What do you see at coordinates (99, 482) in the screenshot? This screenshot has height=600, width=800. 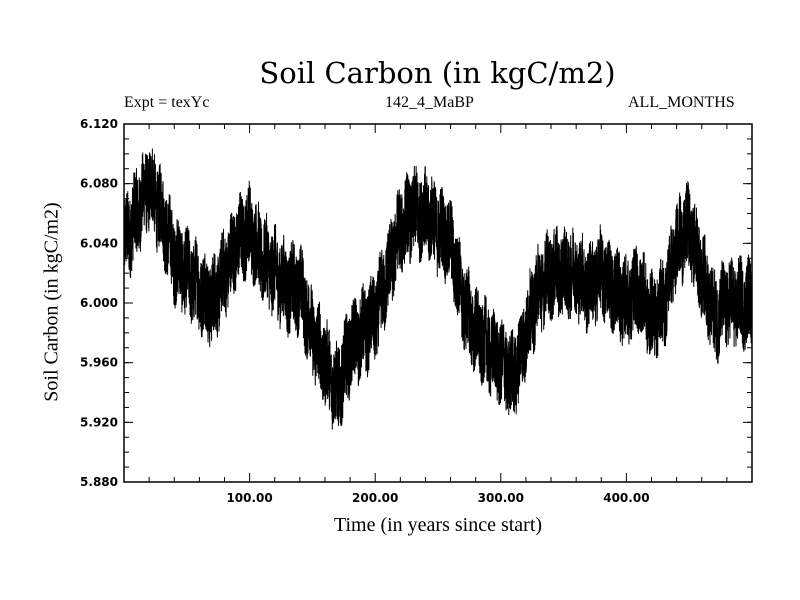 I see `y-tick-label: 5.880` at bounding box center [99, 482].